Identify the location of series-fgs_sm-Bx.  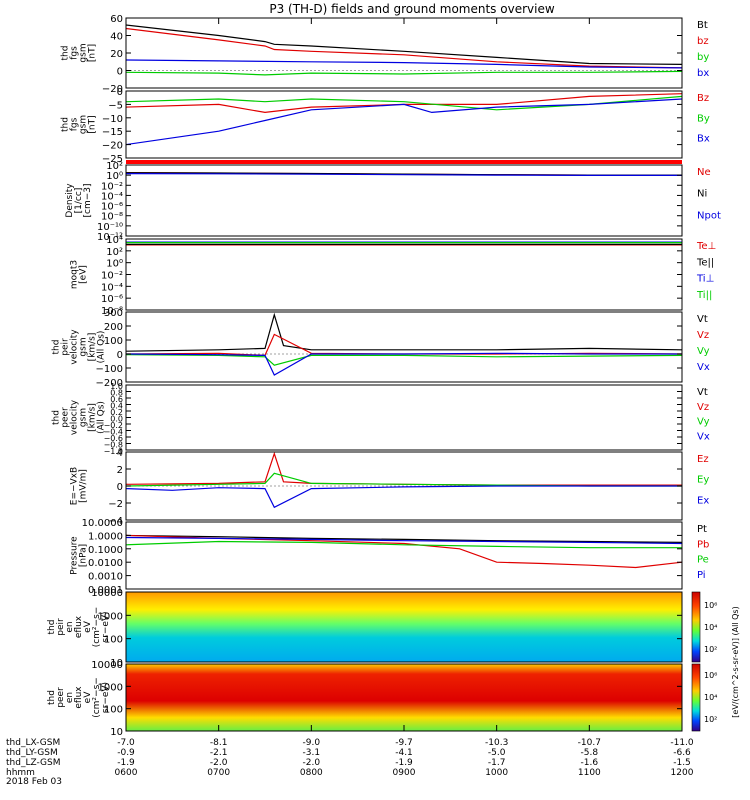
(404, 122).